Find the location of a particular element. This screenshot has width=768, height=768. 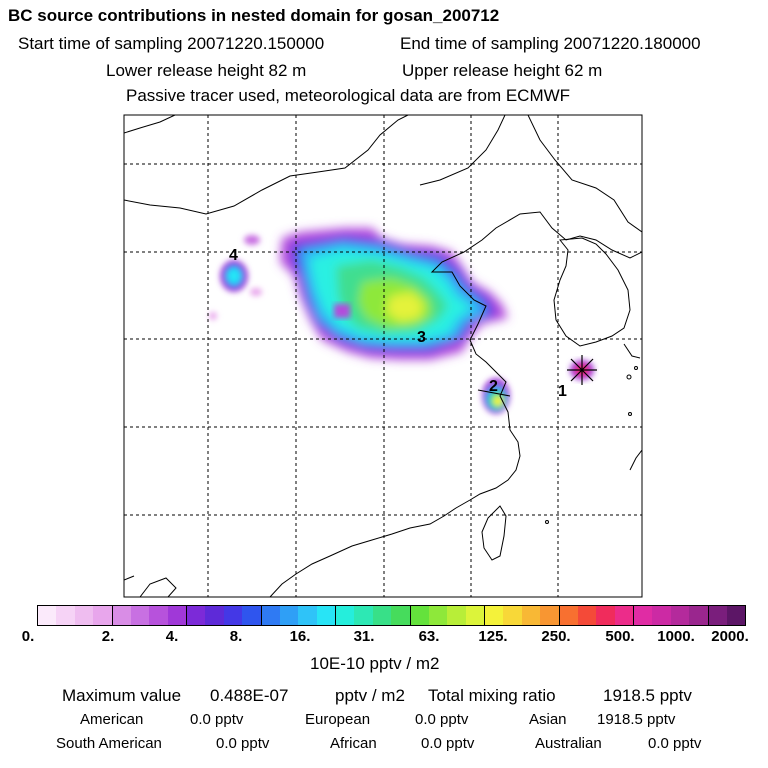

source-value-european: 0.0 pptv is located at coordinates (442, 719).